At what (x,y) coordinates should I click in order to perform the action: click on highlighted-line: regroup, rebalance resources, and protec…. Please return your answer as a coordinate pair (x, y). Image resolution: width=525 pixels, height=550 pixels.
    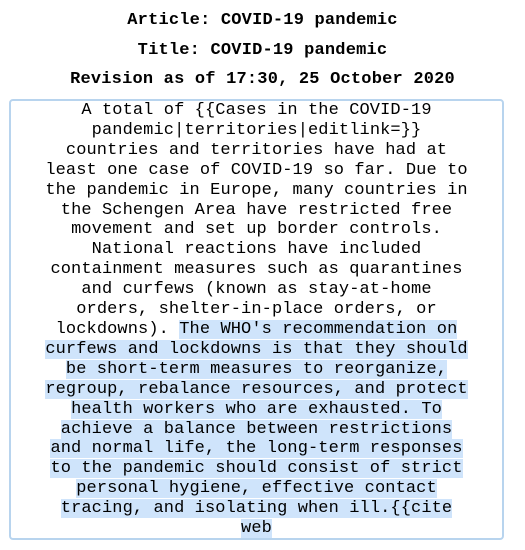
    Looking at the image, I should click on (256, 389).